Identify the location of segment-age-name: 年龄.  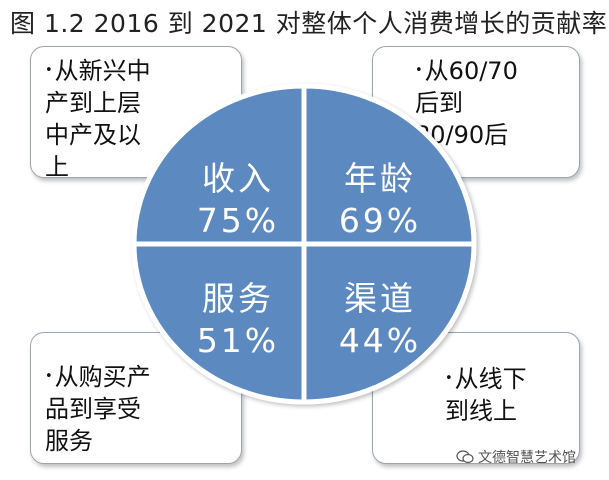
(380, 178).